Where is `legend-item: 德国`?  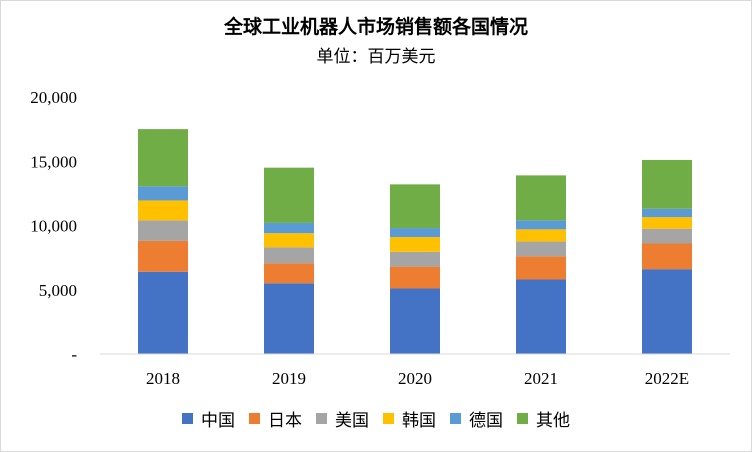
legend-item: 德国 is located at coordinates (476, 418).